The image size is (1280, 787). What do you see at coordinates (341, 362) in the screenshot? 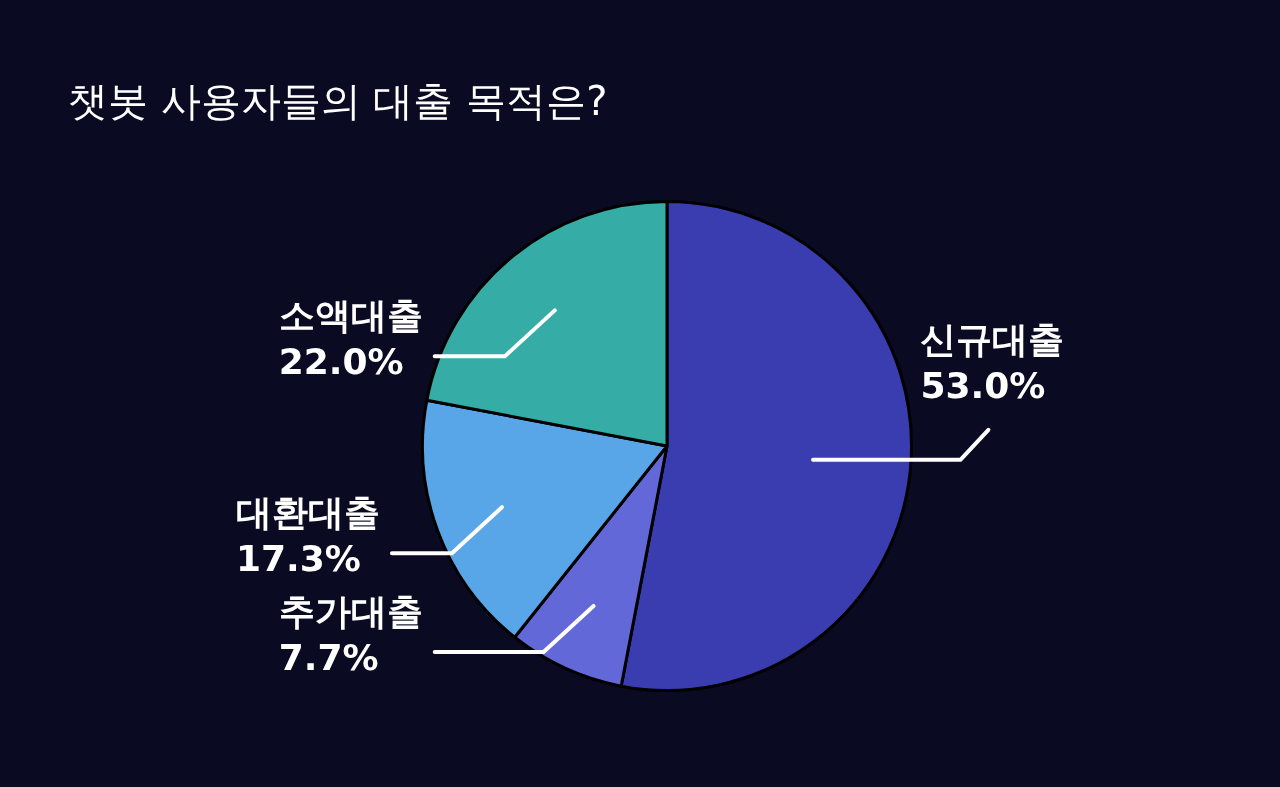
I see `data-label: 22.0%` at bounding box center [341, 362].